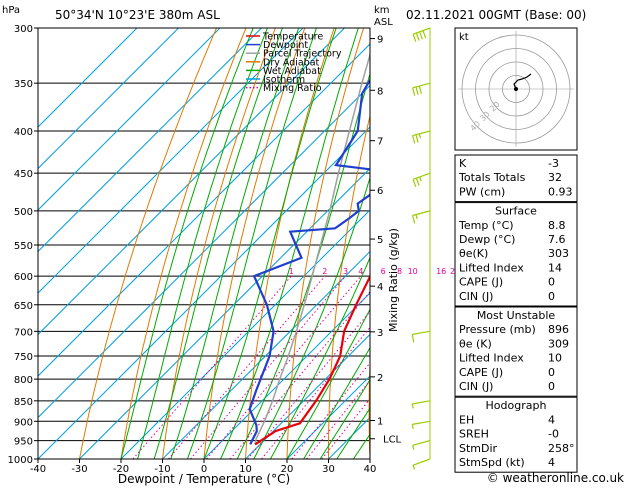 The height and width of the screenshot is (490, 629). I want to click on legend-entry: Mixing Ratio, so click(292, 88).